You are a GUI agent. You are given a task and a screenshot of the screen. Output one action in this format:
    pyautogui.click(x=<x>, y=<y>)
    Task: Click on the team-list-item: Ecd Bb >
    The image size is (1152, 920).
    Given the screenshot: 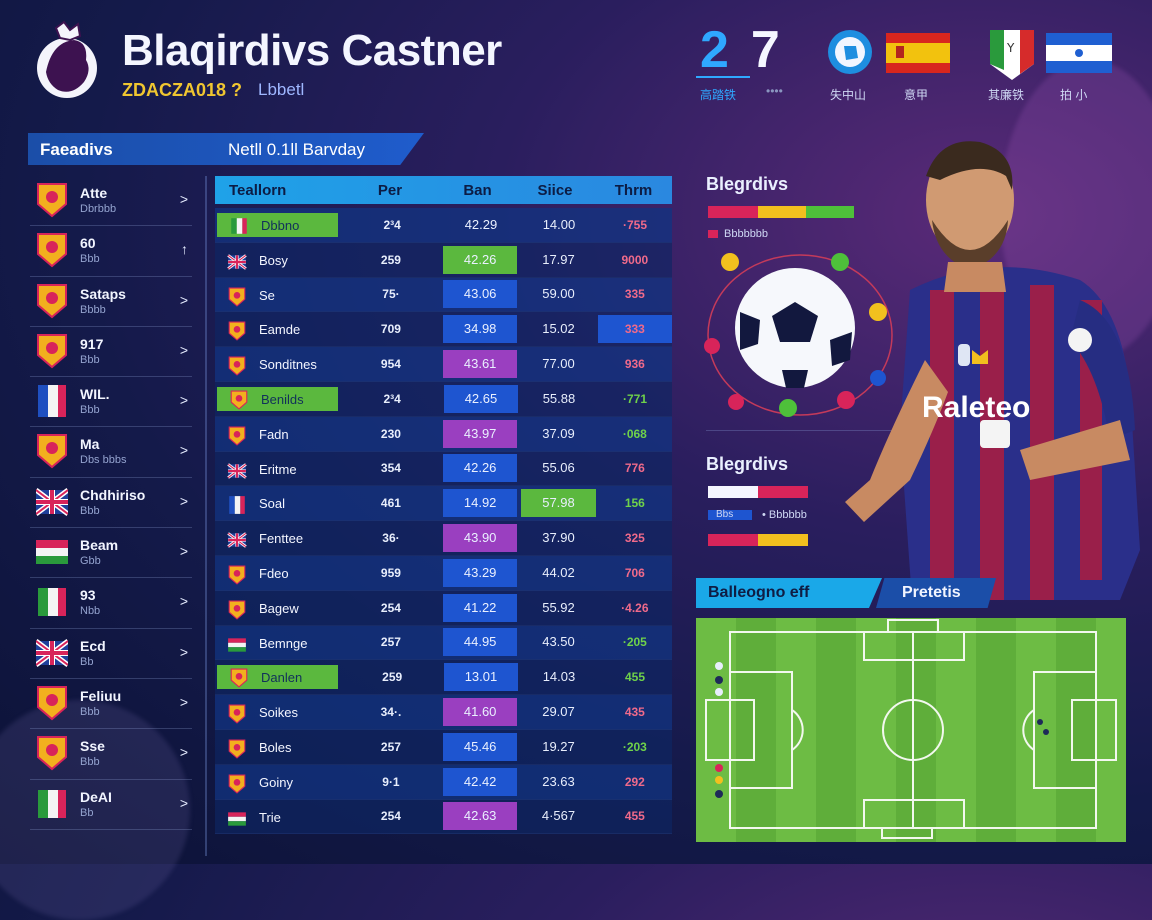 What is the action you would take?
    pyautogui.click(x=111, y=654)
    